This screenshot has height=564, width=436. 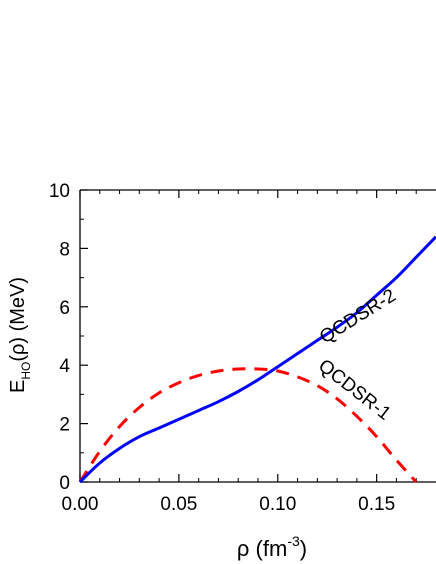 I want to click on y-axis-label: EHO(ρ) (MeV), so click(x=20, y=335).